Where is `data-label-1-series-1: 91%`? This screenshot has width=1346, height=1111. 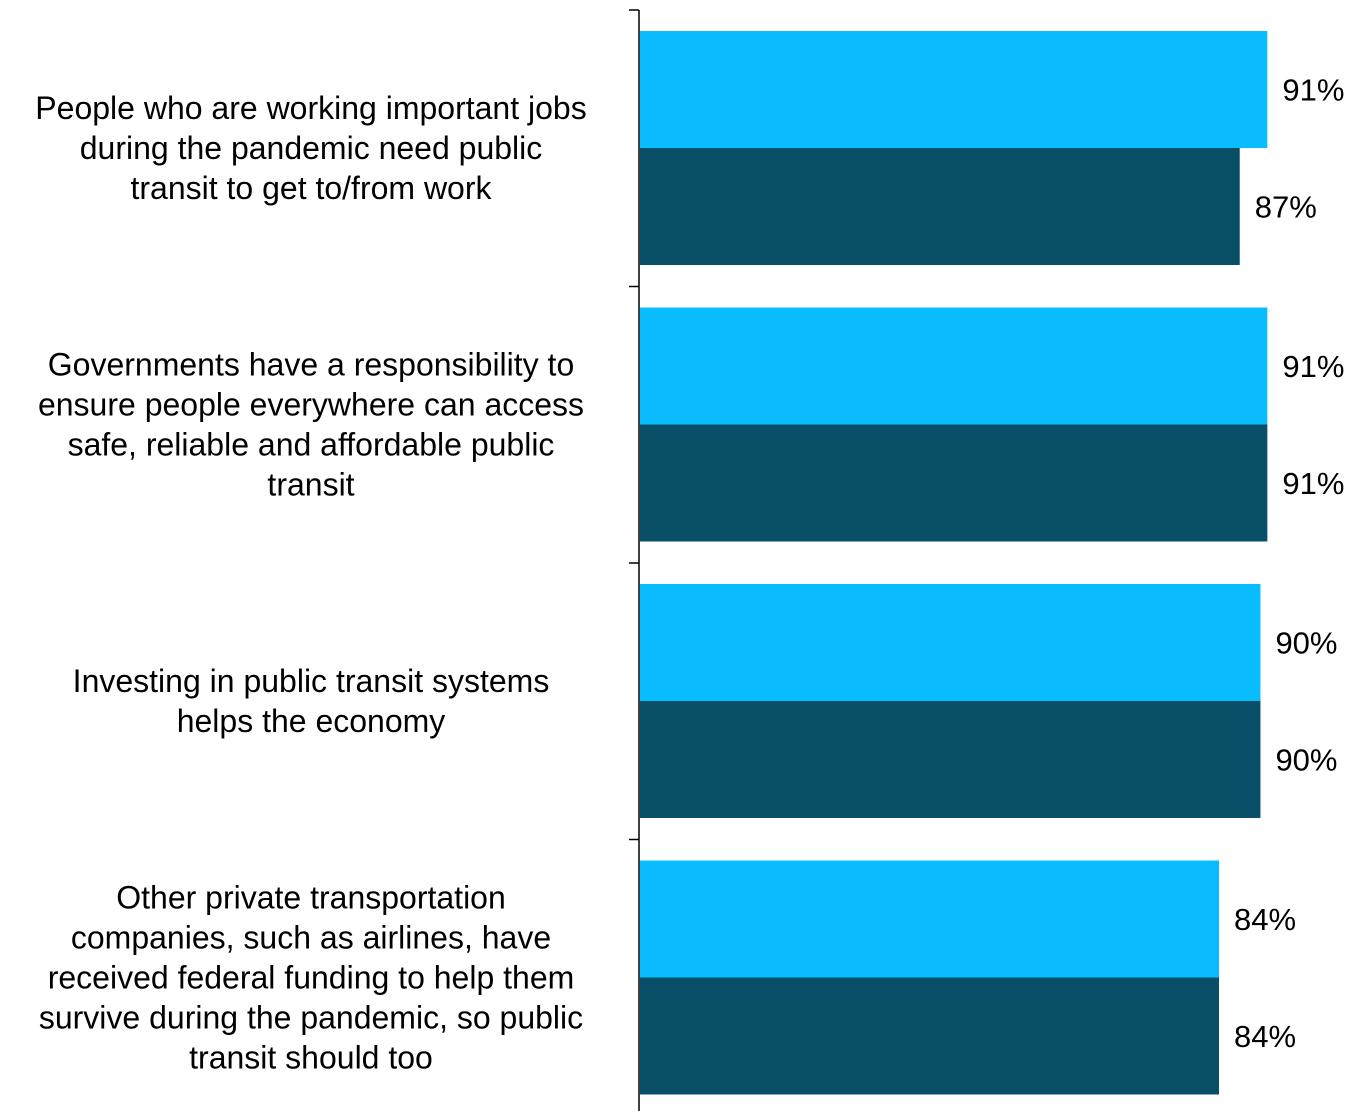 data-label-1-series-1: 91% is located at coordinates (1313, 90).